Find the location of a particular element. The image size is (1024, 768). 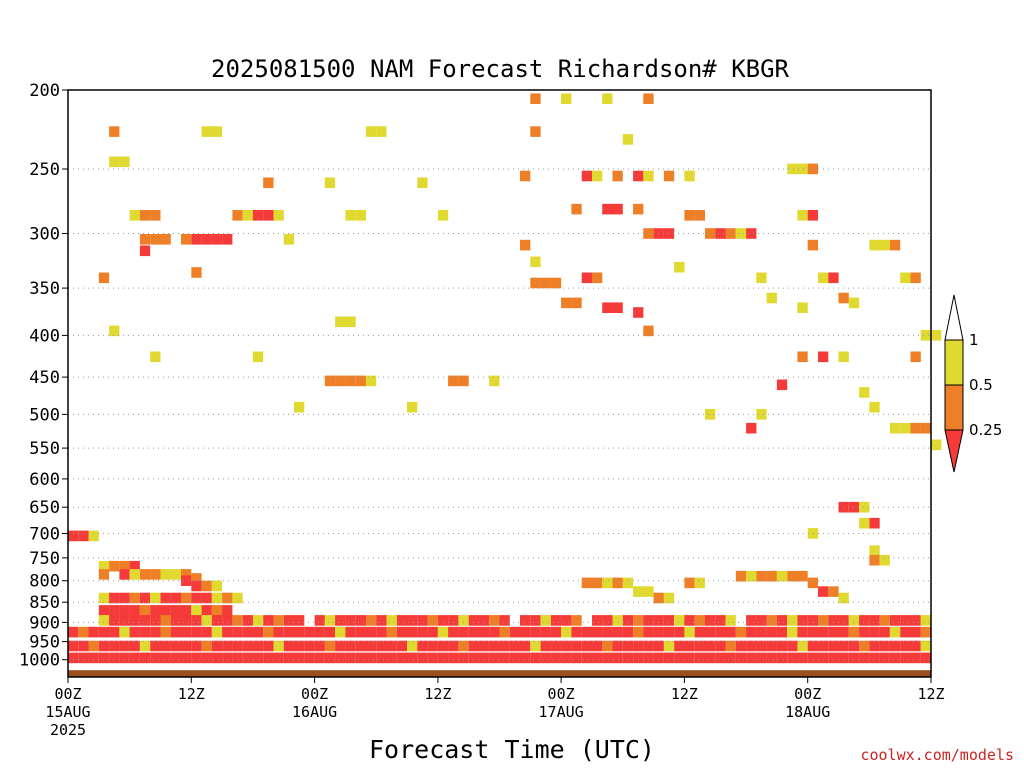

y-tick-label: 600 is located at coordinates (44, 480).